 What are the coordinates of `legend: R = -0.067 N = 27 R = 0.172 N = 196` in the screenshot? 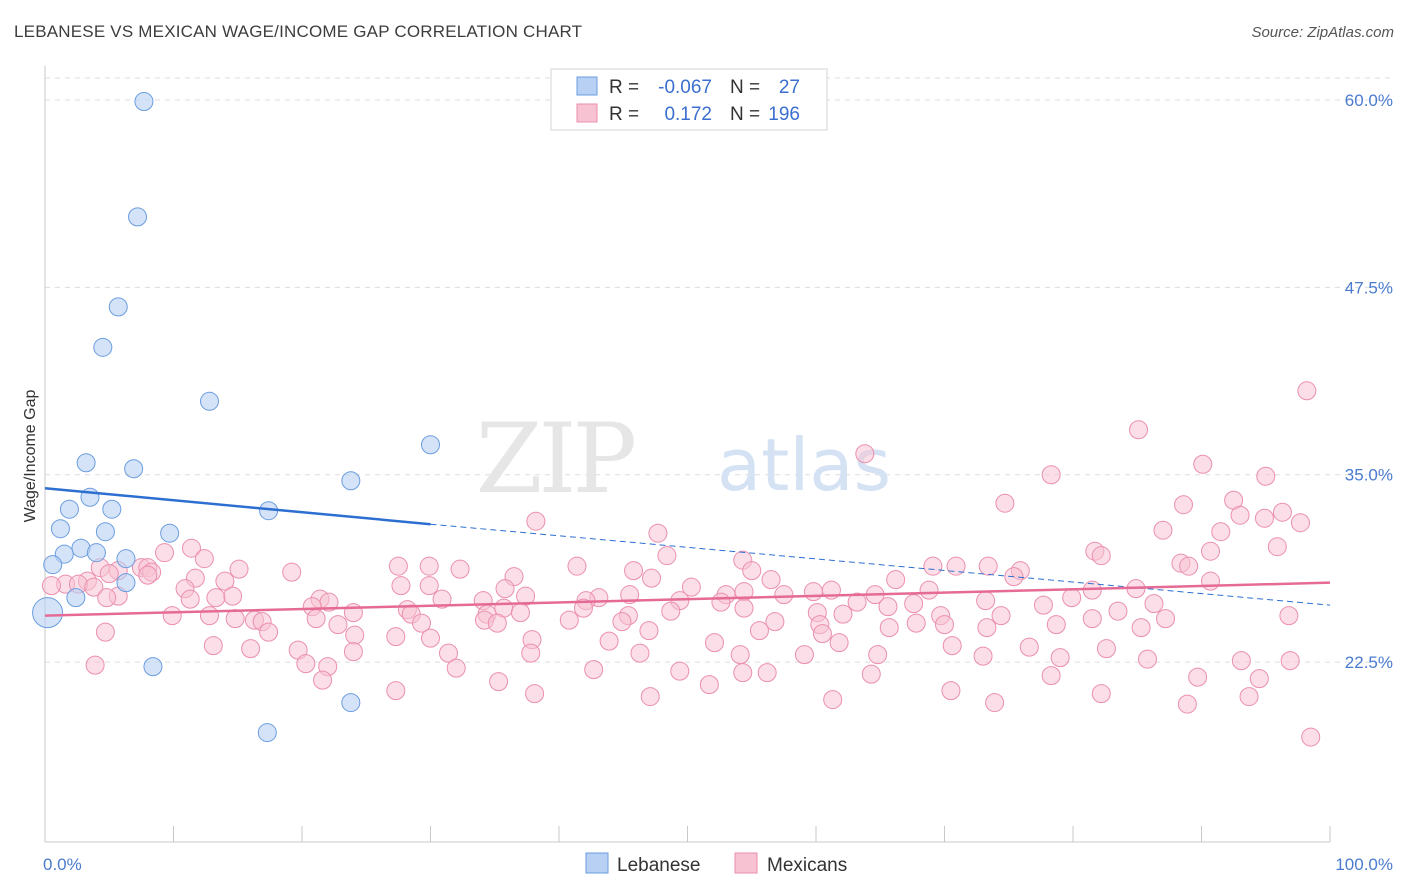 It's located at (689, 99).